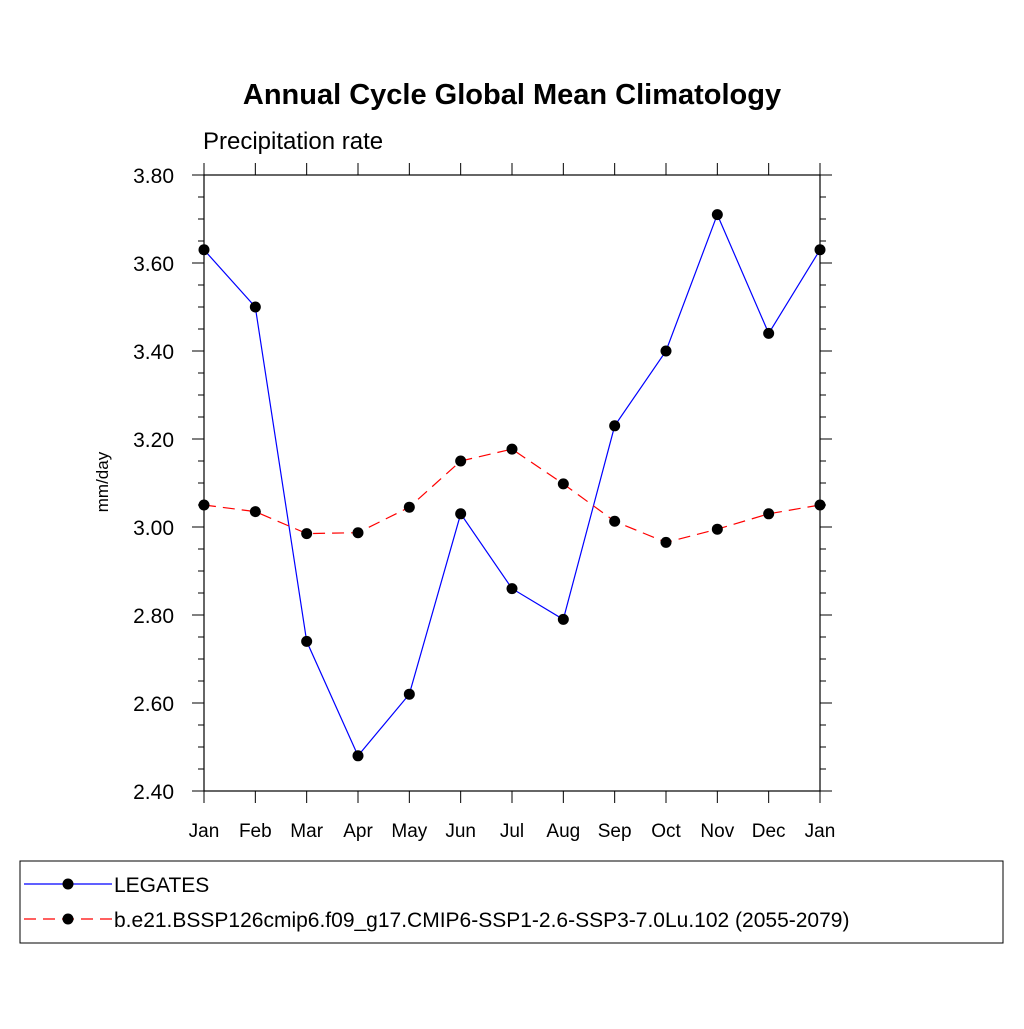  I want to click on x-tick-label: May, so click(409, 831).